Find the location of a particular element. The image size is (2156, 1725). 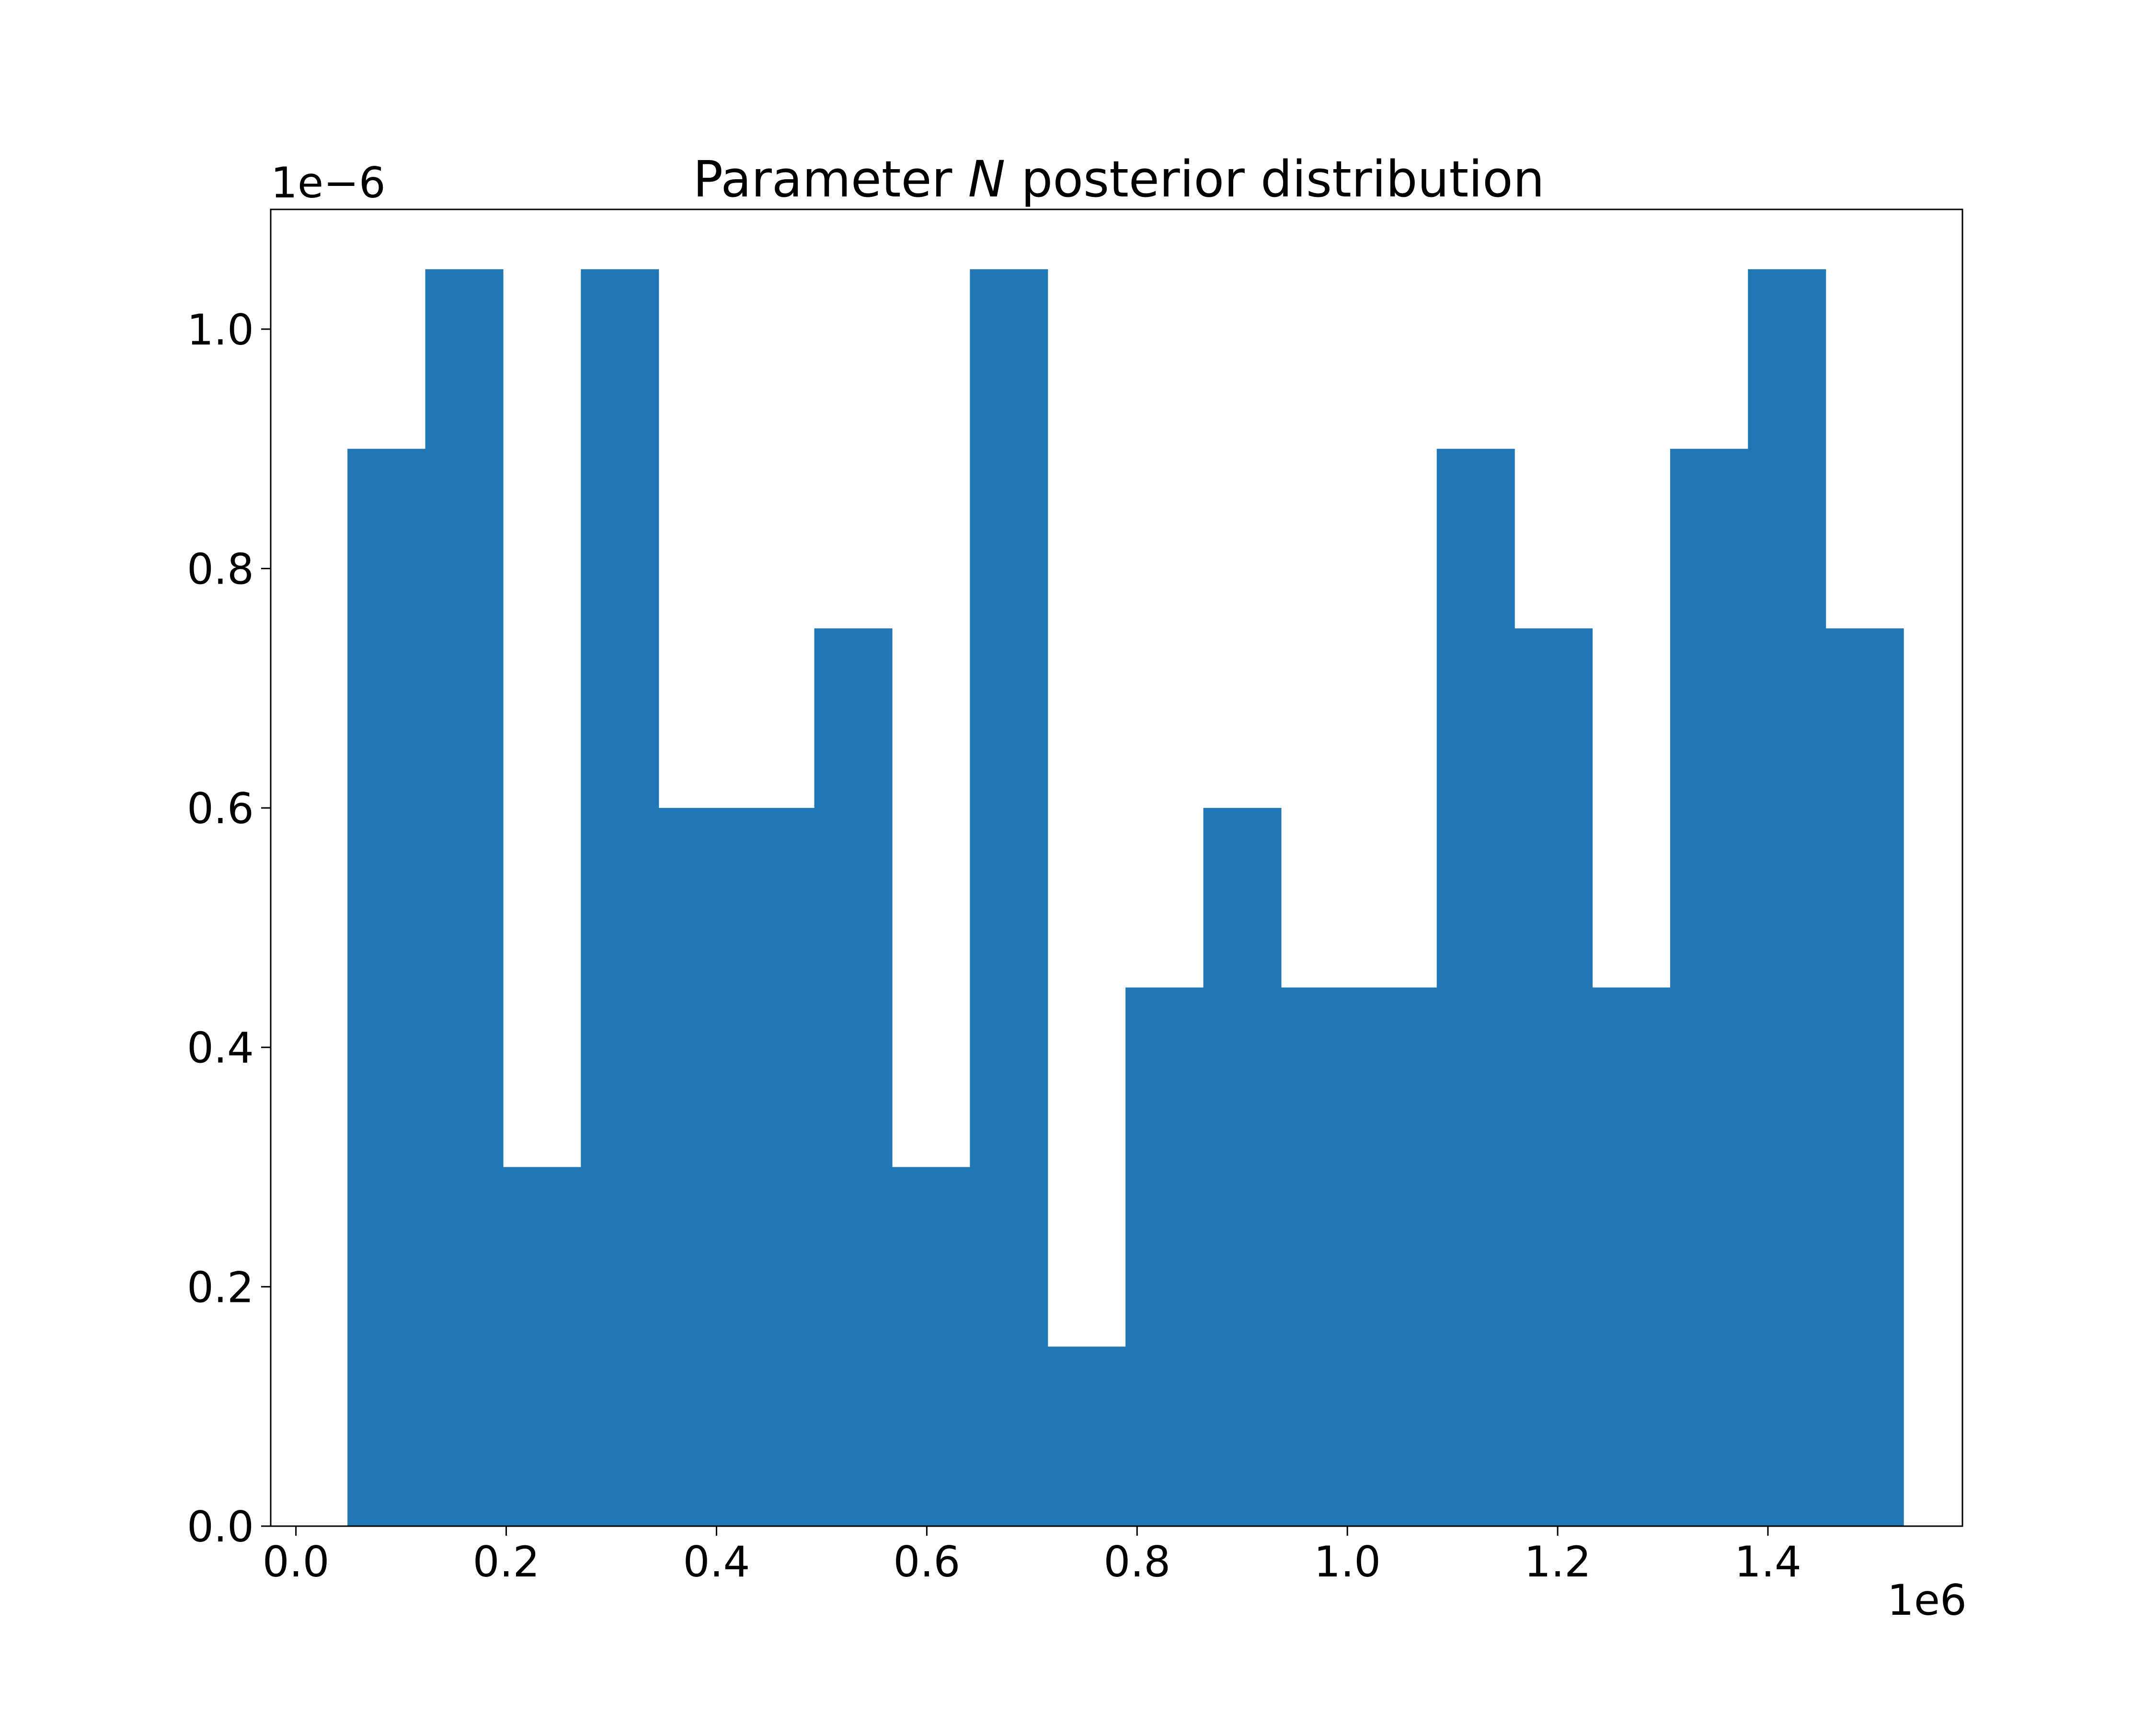

y-tick-label: 0.2 is located at coordinates (220, 1287).